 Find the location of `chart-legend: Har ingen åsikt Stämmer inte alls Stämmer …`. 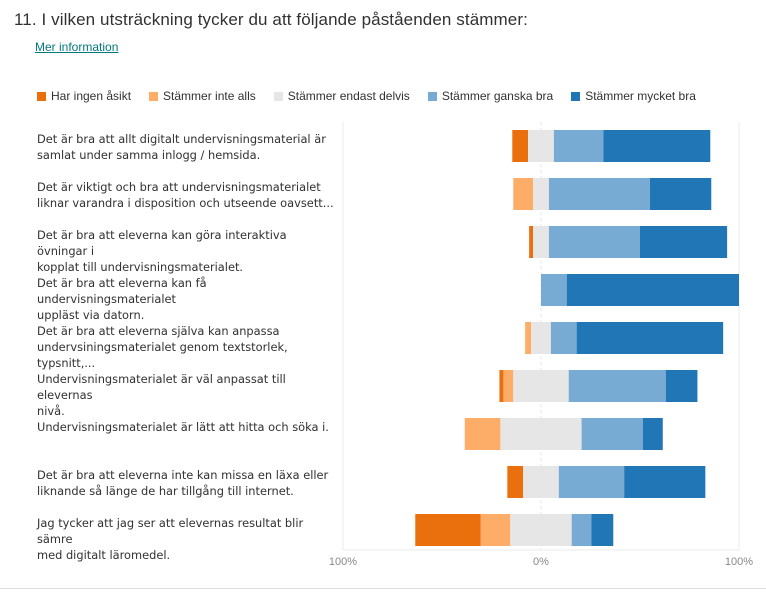

chart-legend: Har ingen åsikt Stämmer inte alls Stämmer … is located at coordinates (375, 96).